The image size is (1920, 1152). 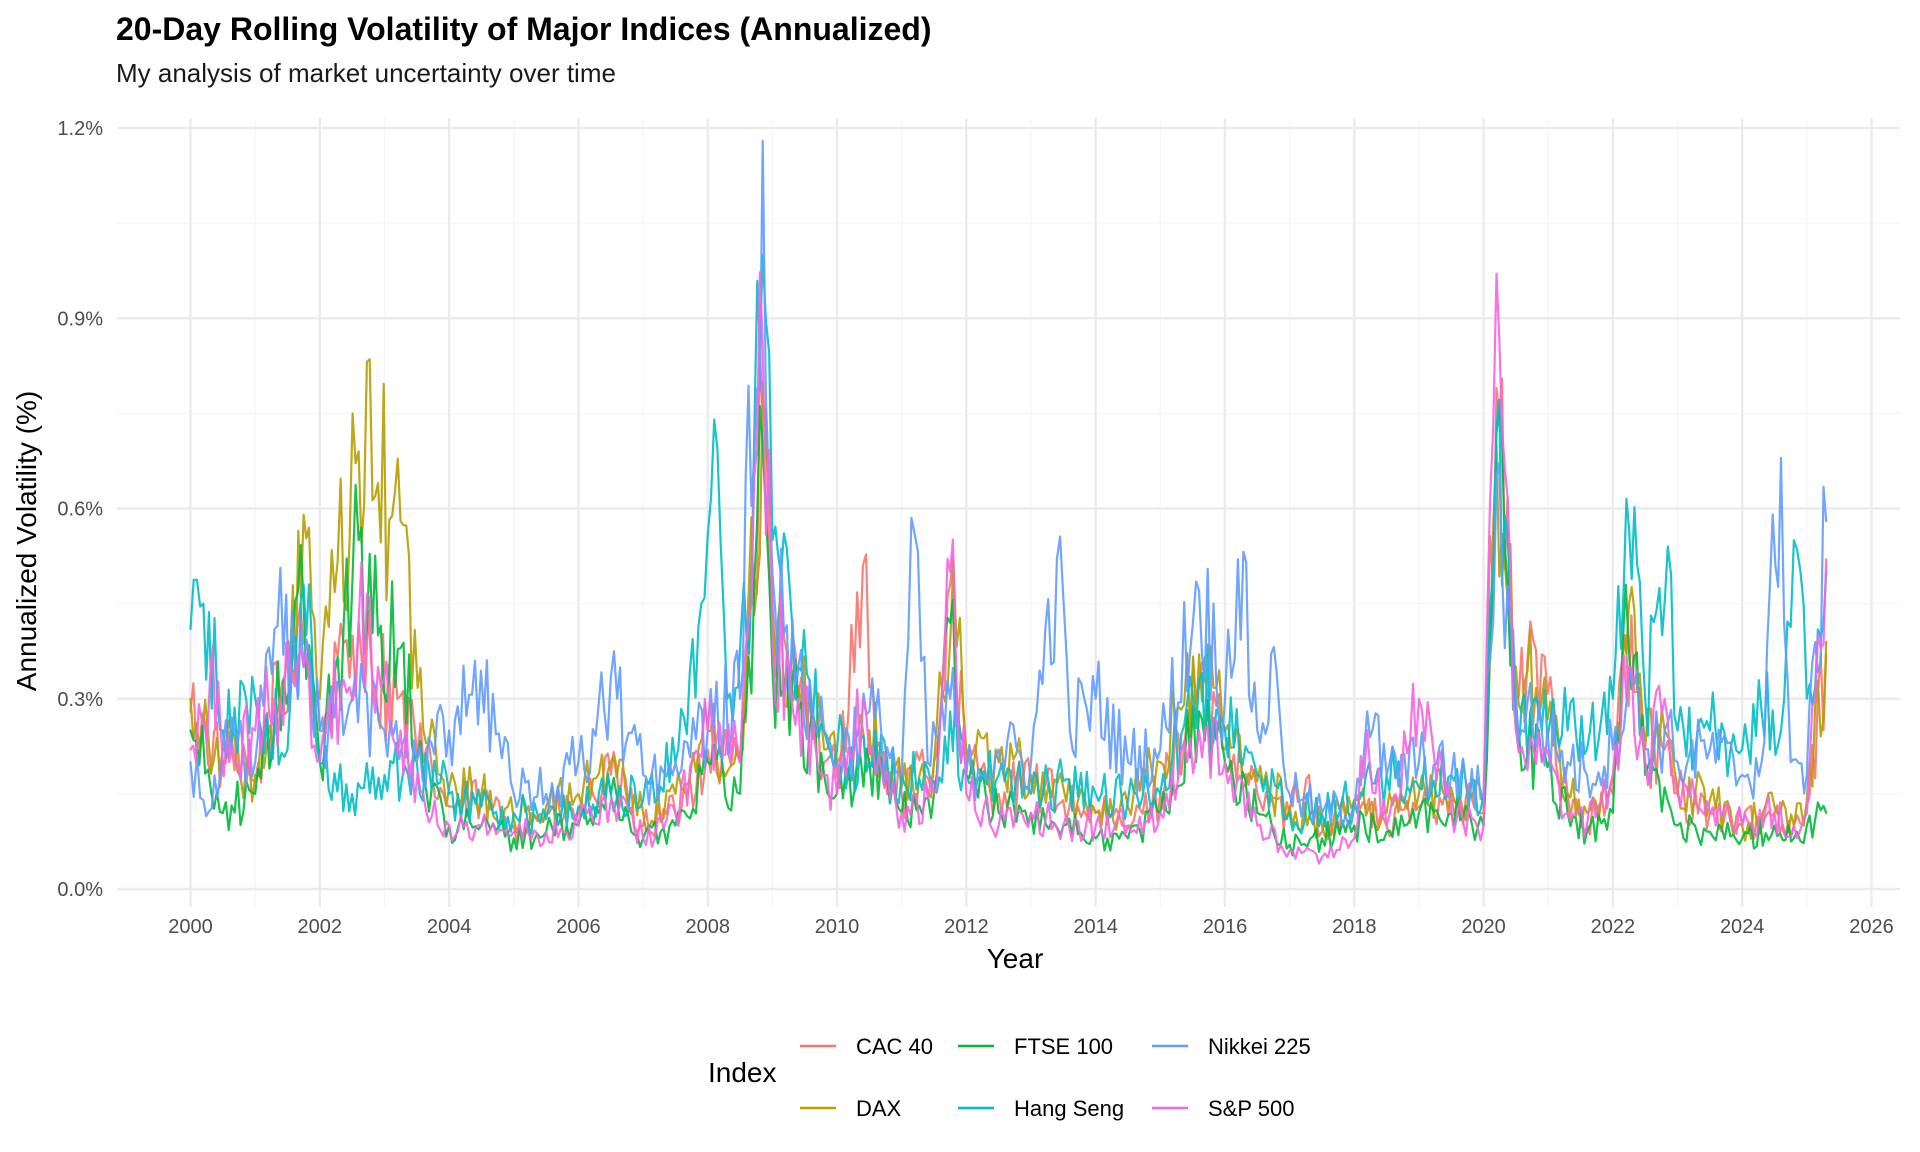 I want to click on x-tick-label: 2006, so click(x=578, y=927).